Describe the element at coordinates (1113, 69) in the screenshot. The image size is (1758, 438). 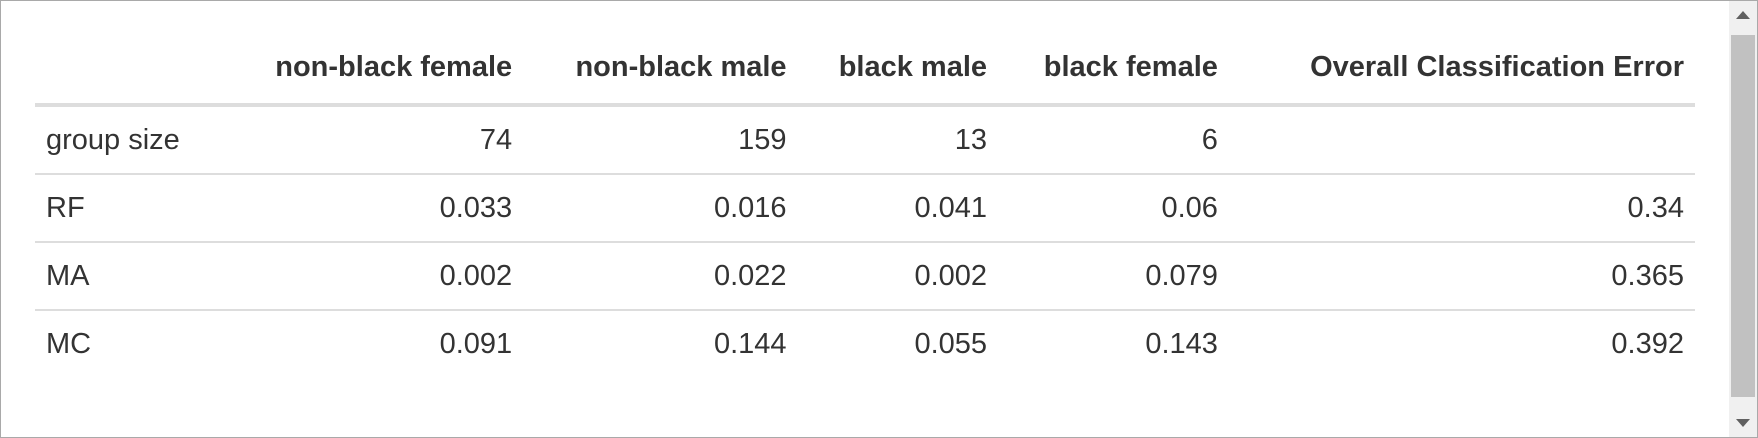
I see `header-cell-black-female: black female` at that location.